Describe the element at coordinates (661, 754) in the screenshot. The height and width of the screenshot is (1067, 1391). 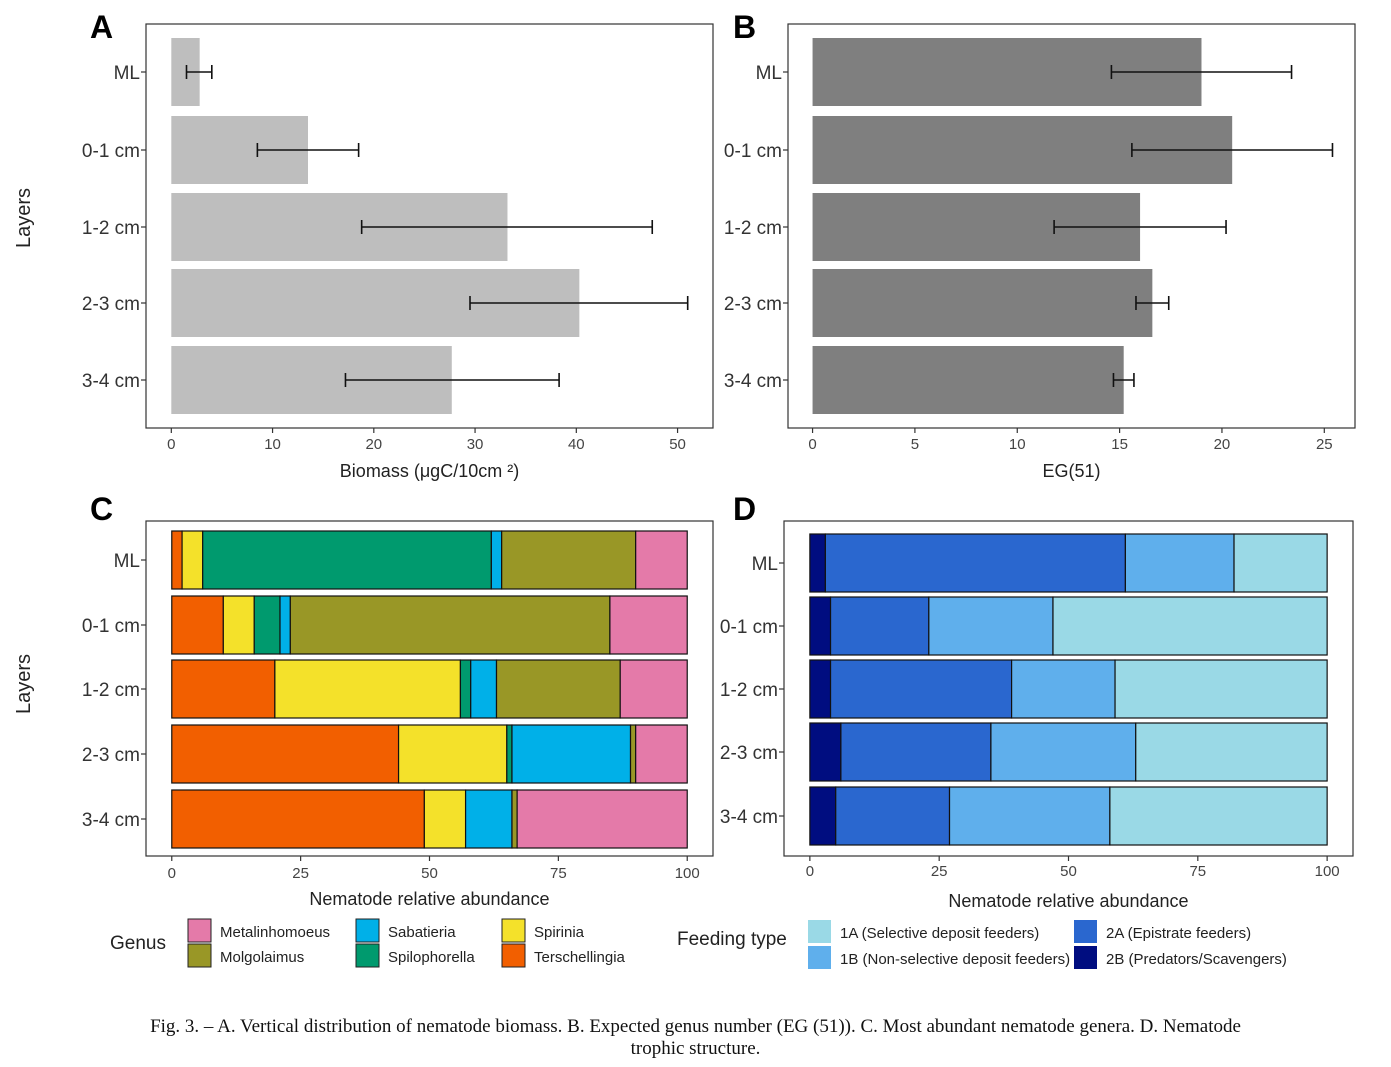
I see `panel-c-bar-2-3-cm-metalinhomoeus` at that location.